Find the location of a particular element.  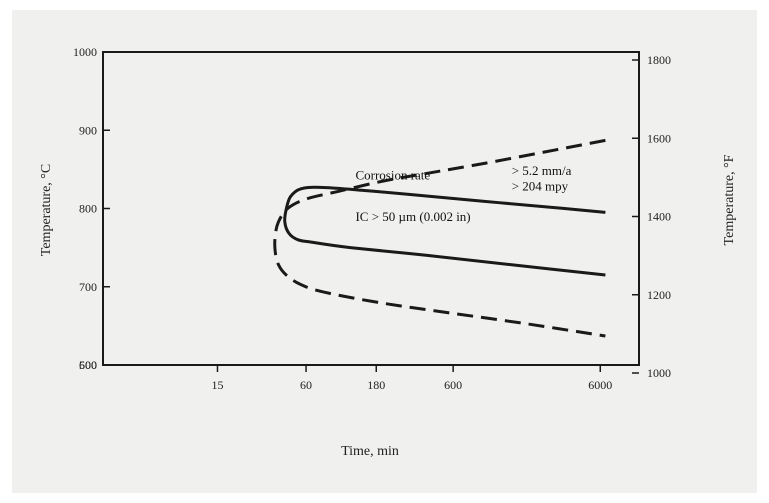

x-axis-ticks: 15 60 180 600 6000 is located at coordinates (411, 378).